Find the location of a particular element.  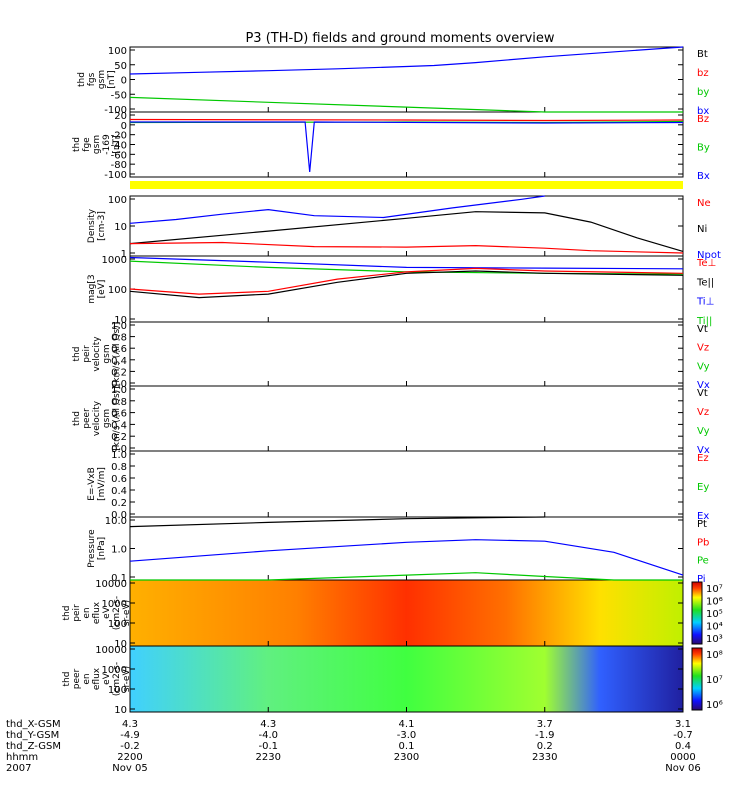

y-tick-label: -50 is located at coordinates (119, 95).